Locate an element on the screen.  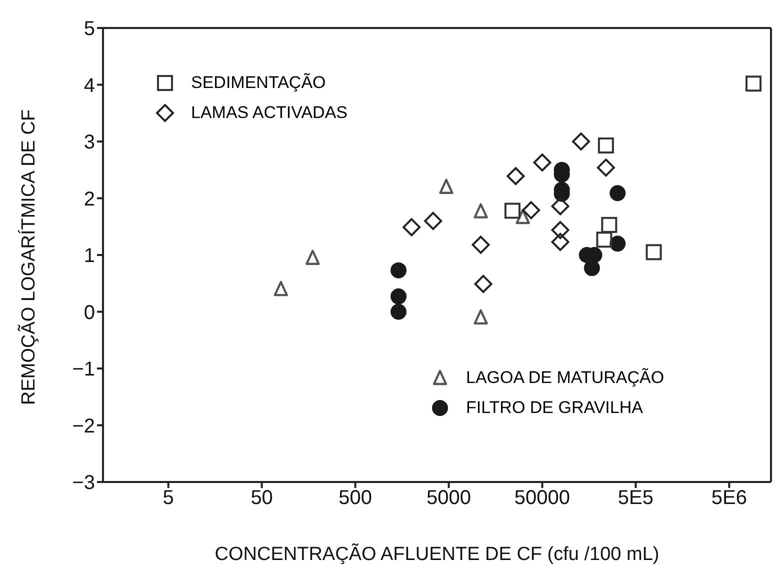
x-tick-label: 5000 is located at coordinates (449, 498).